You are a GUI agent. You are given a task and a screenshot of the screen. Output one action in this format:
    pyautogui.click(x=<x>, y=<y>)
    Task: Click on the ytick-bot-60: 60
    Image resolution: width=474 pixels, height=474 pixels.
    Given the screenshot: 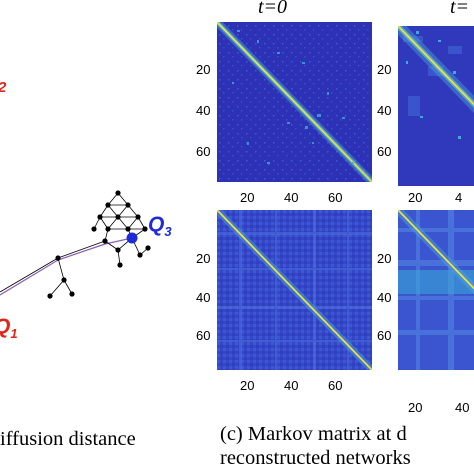 What is the action you would take?
    pyautogui.click(x=203, y=335)
    